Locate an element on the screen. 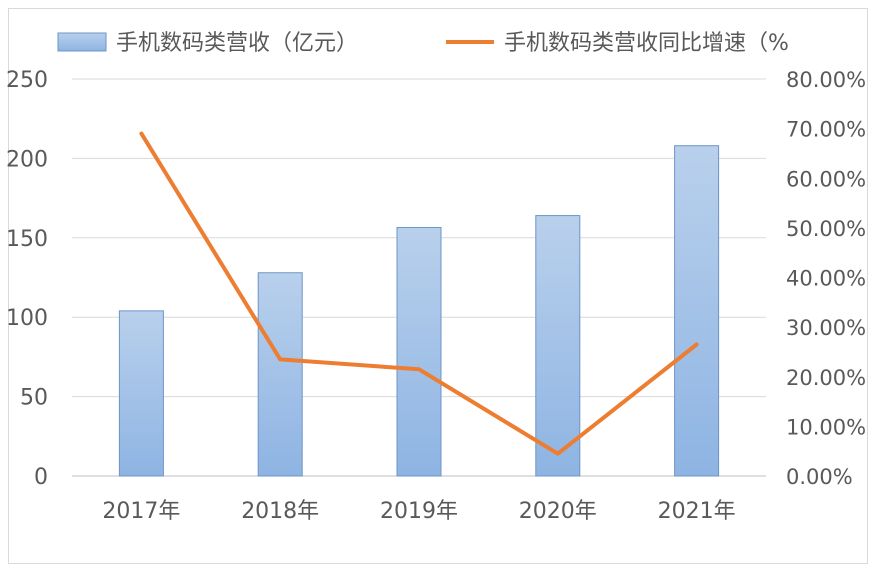 The image size is (878, 574). right-y-tick-label: 30.00% is located at coordinates (826, 328).